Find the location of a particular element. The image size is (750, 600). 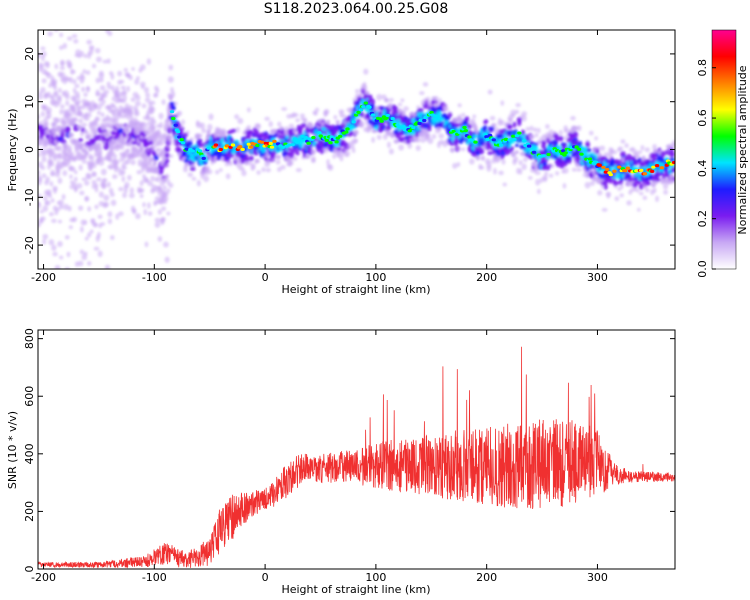

colorbar-tick-label: 0.2 is located at coordinates (702, 219).